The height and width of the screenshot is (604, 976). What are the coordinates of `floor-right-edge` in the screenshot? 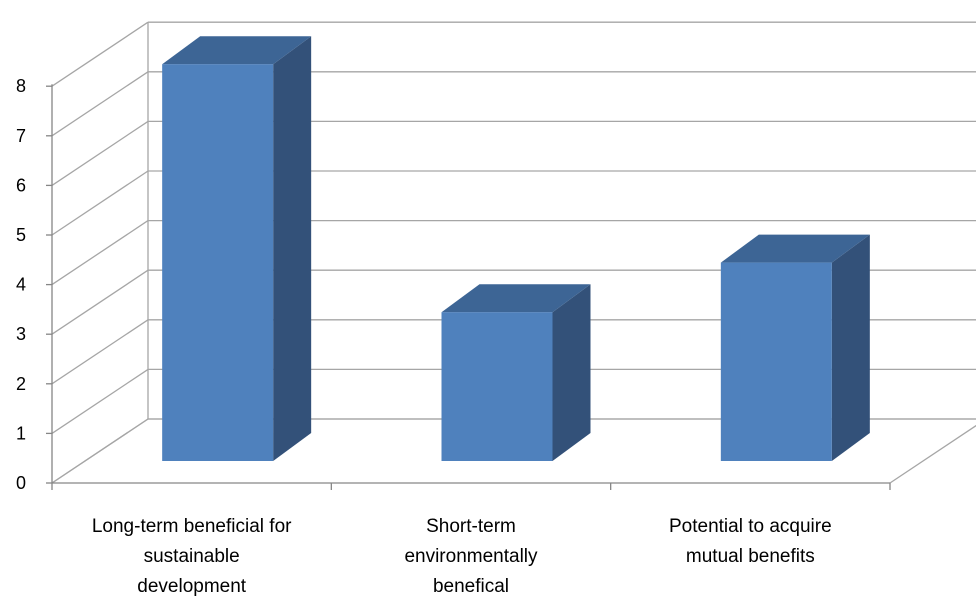 It's located at (932, 454).